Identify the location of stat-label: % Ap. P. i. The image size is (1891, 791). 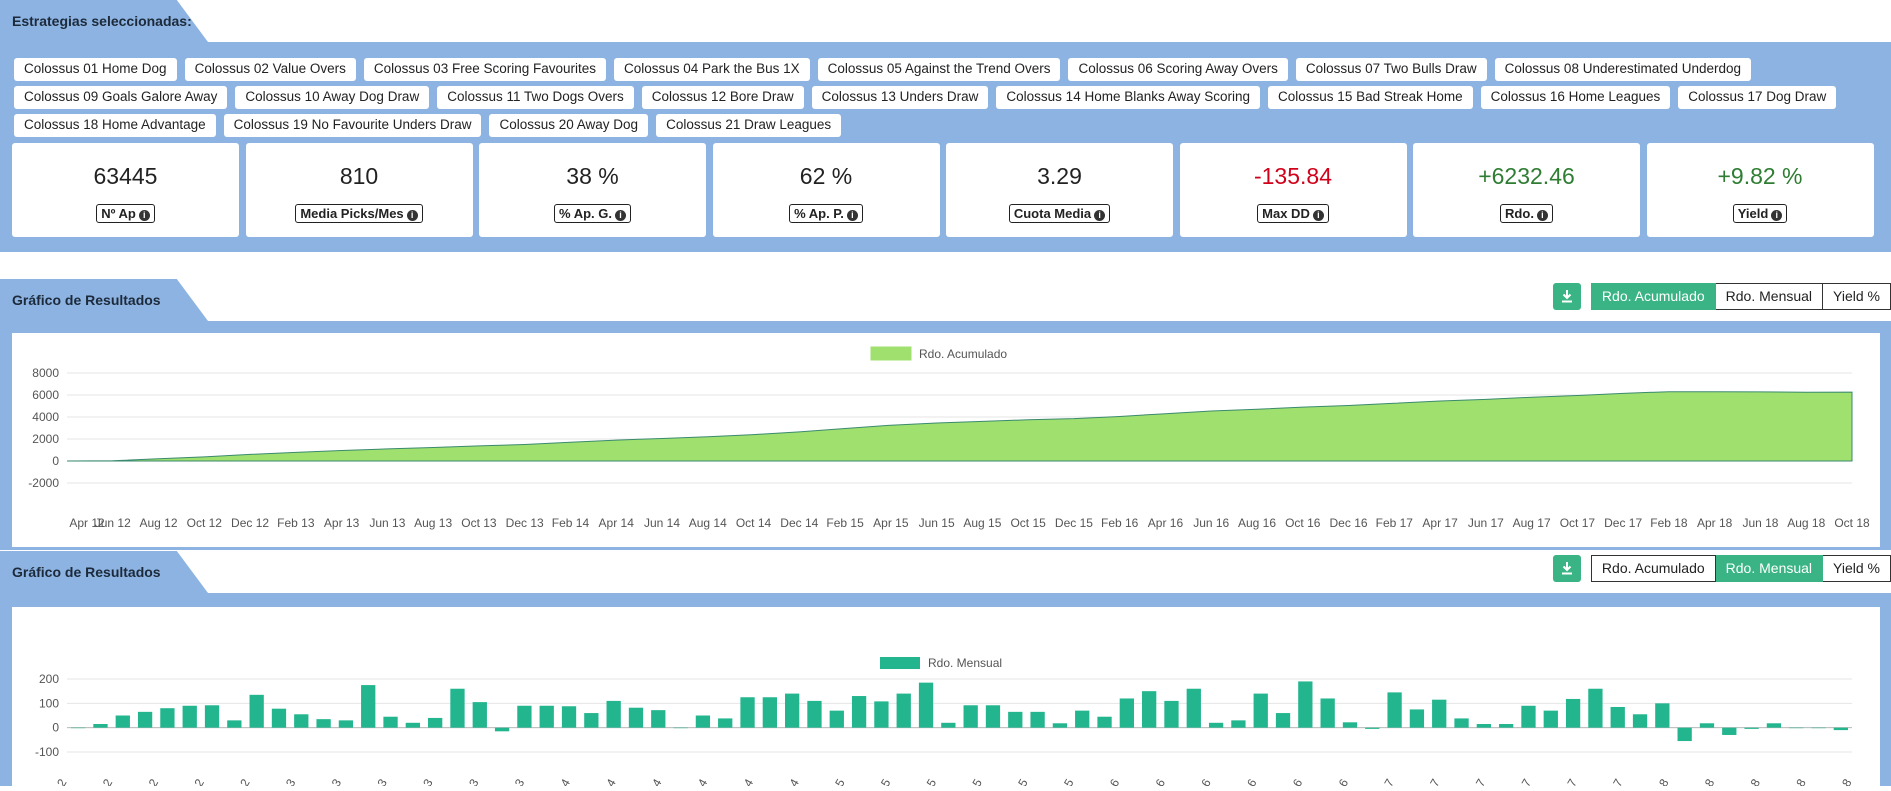
(826, 213).